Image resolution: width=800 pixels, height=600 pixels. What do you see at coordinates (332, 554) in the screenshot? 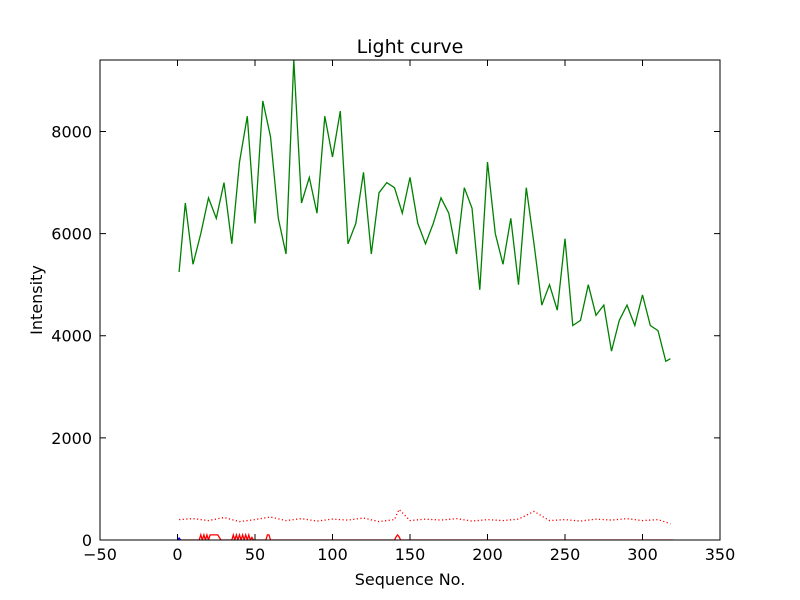
I see `x-tick-label: 100` at bounding box center [332, 554].